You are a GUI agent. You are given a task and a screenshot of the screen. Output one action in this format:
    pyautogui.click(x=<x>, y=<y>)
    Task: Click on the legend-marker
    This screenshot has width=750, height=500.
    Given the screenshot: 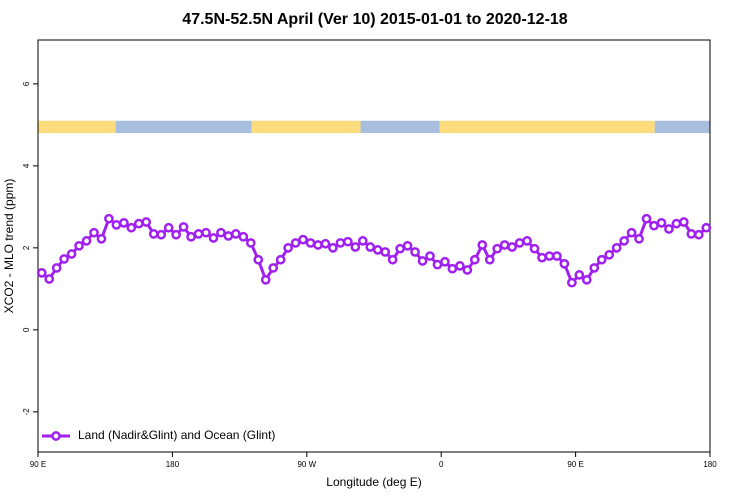 What is the action you would take?
    pyautogui.click(x=56, y=436)
    